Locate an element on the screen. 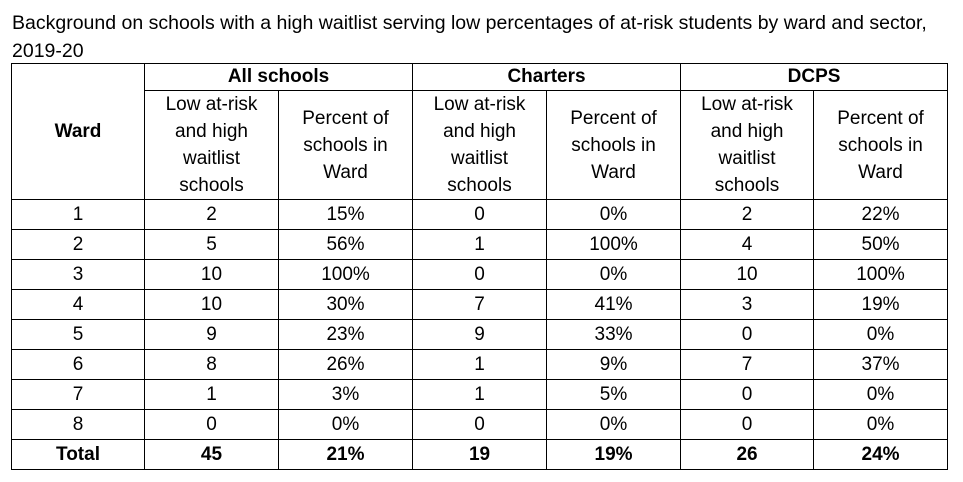 The width and height of the screenshot is (963, 482). sub-header-charters-percent: Percent of schools in Ward is located at coordinates (614, 145).